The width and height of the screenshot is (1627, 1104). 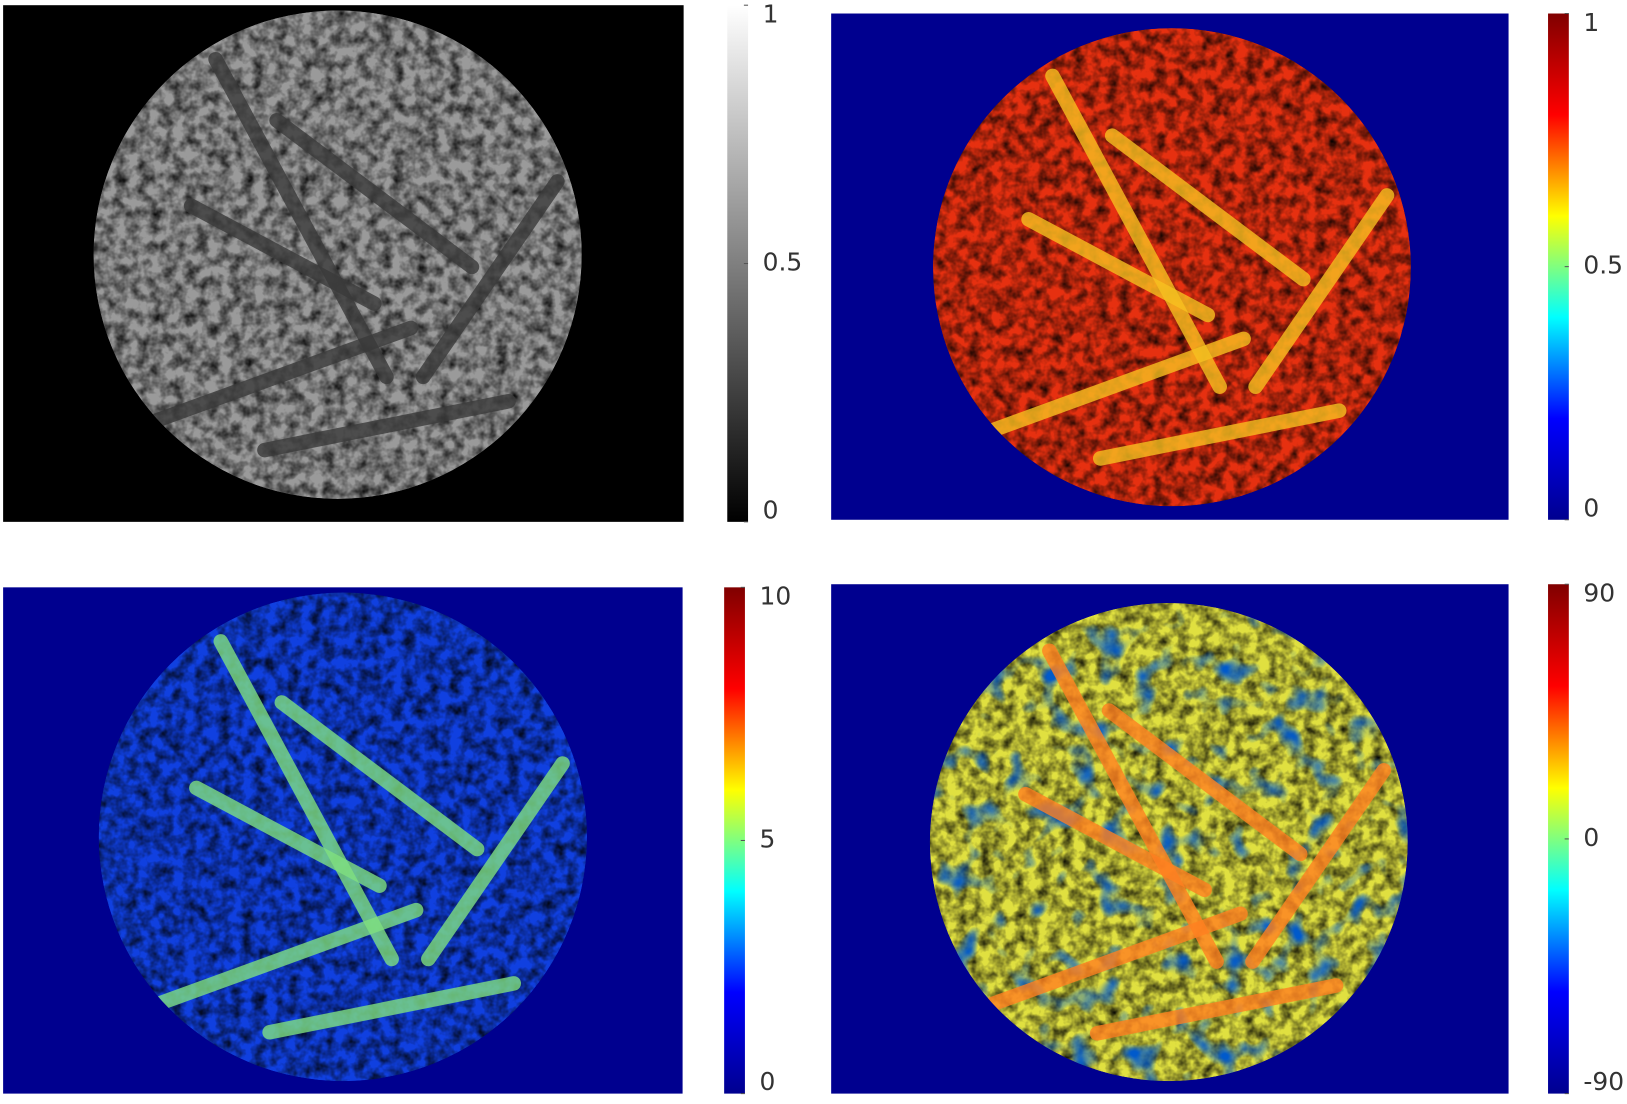 I want to click on colorbar-tick-label: 10, so click(x=775, y=596).